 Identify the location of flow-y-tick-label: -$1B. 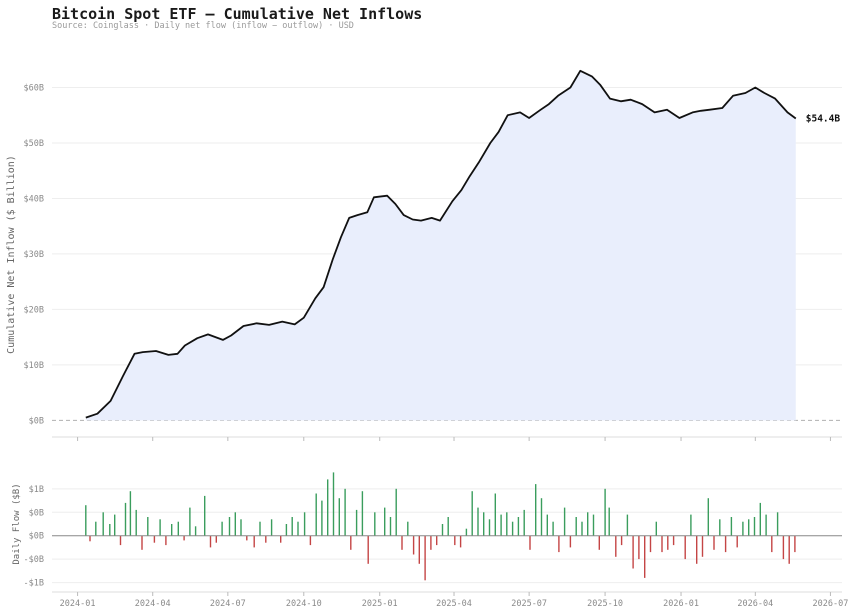
(34, 584).